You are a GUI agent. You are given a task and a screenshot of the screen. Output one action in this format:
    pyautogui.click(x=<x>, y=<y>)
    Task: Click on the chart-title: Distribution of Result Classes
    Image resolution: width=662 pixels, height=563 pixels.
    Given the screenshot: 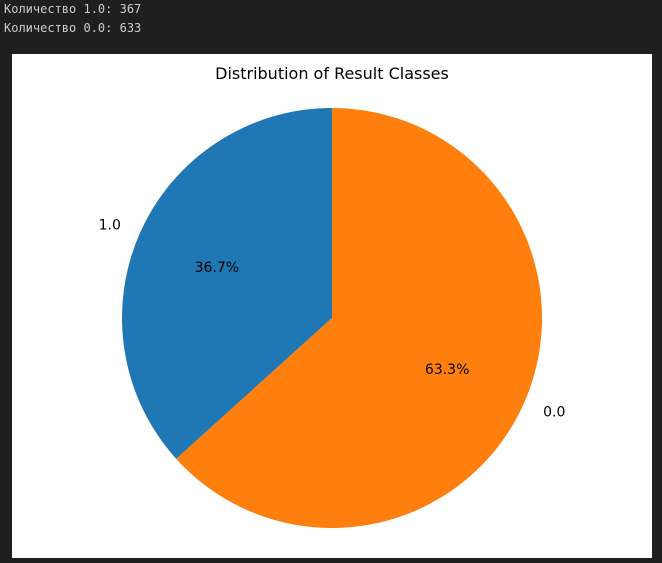 What is the action you would take?
    pyautogui.click(x=332, y=73)
    